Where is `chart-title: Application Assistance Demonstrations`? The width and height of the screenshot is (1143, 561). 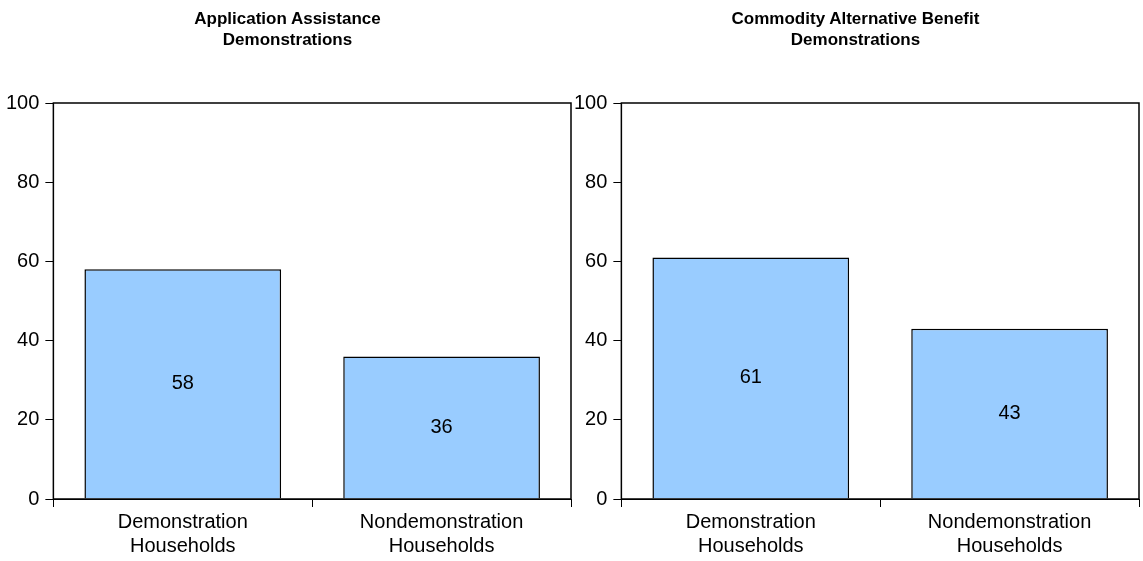
chart-title: Application Assistance Demonstrations is located at coordinates (287, 29).